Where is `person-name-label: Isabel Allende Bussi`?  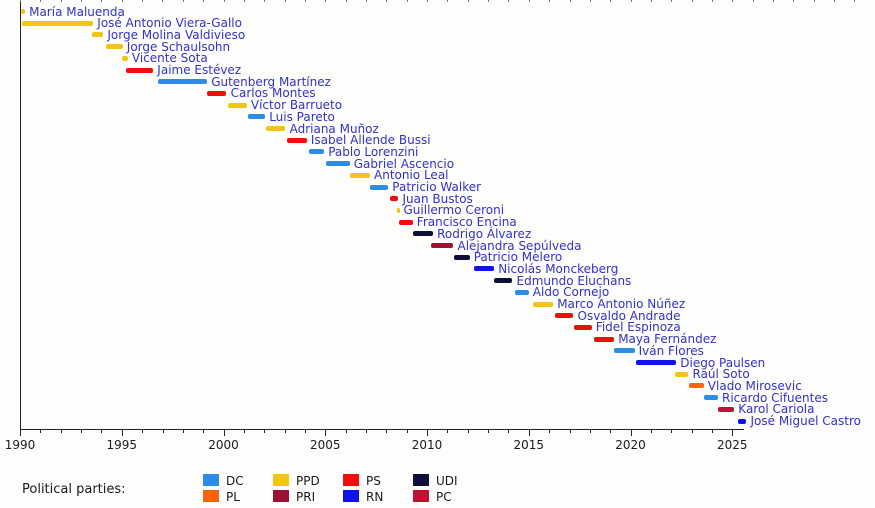 person-name-label: Isabel Allende Bussi is located at coordinates (370, 140).